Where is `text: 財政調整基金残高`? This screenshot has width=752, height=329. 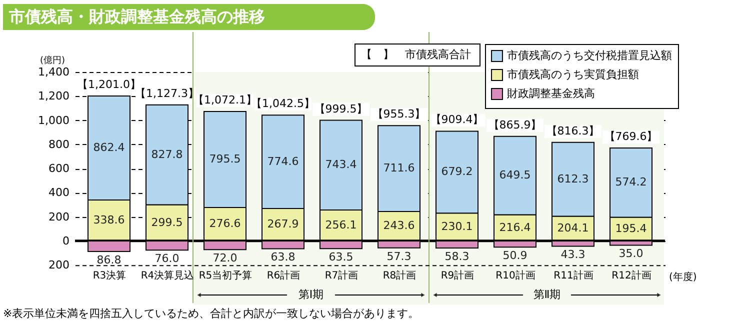
text: 財政調整基金残高 is located at coordinates (551, 93).